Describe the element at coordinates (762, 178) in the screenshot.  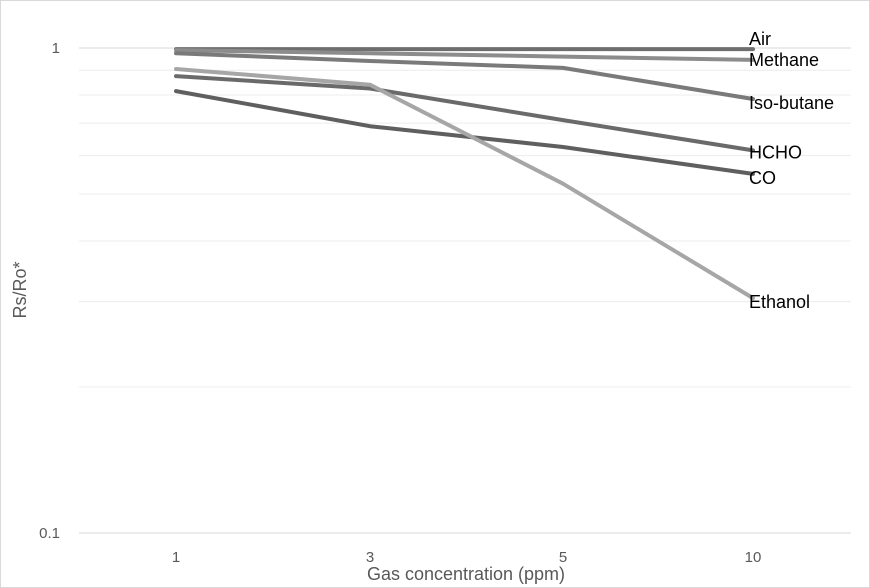
I see `series-label-co: CO` at that location.